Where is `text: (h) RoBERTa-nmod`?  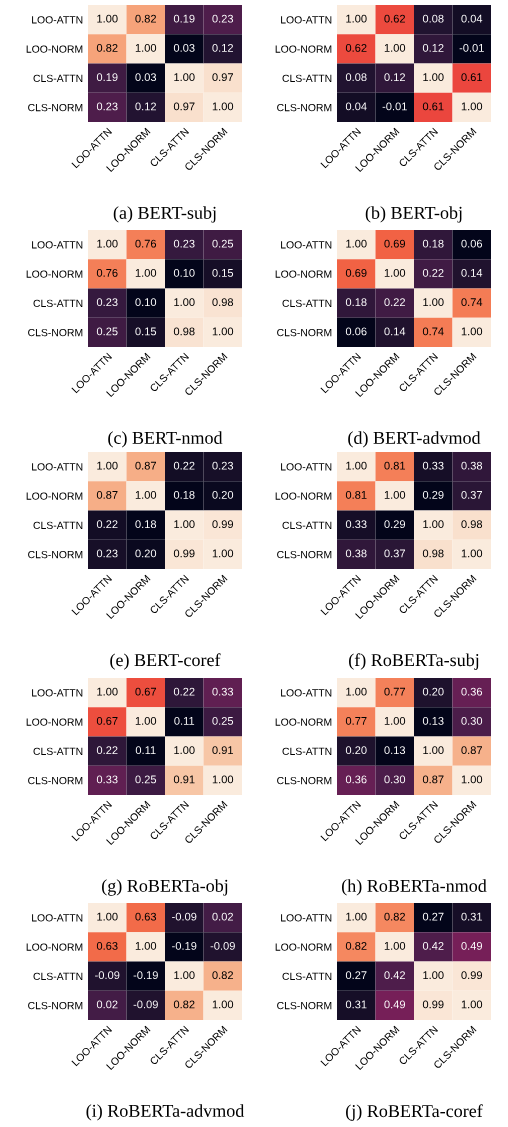
text: (h) RoBERTa-nmod is located at coordinates (414, 887).